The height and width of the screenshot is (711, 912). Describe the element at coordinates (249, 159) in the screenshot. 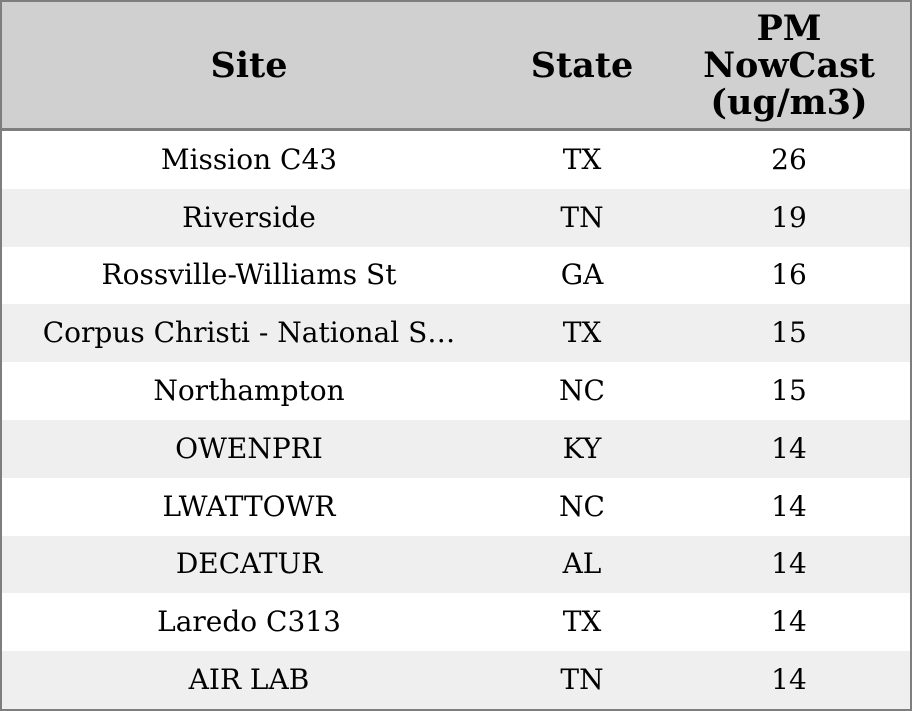

I see `site-cell: Mission C43` at that location.